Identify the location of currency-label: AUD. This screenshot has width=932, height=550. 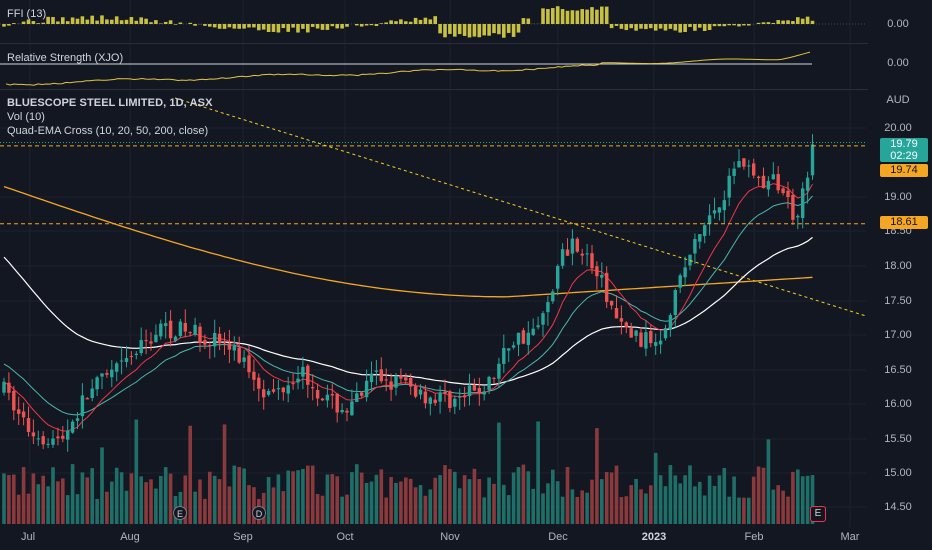
(898, 100).